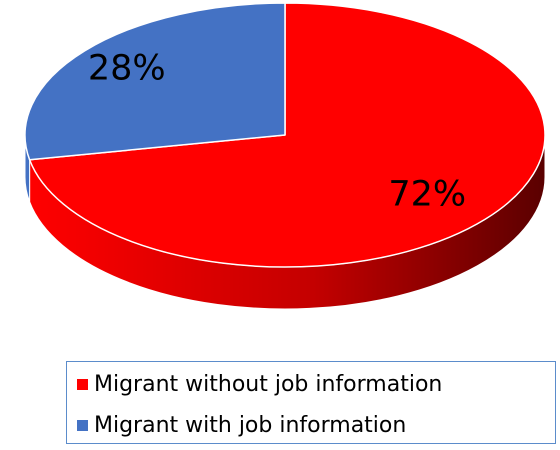  I want to click on legend-label: Migrant with job information, so click(250, 425).